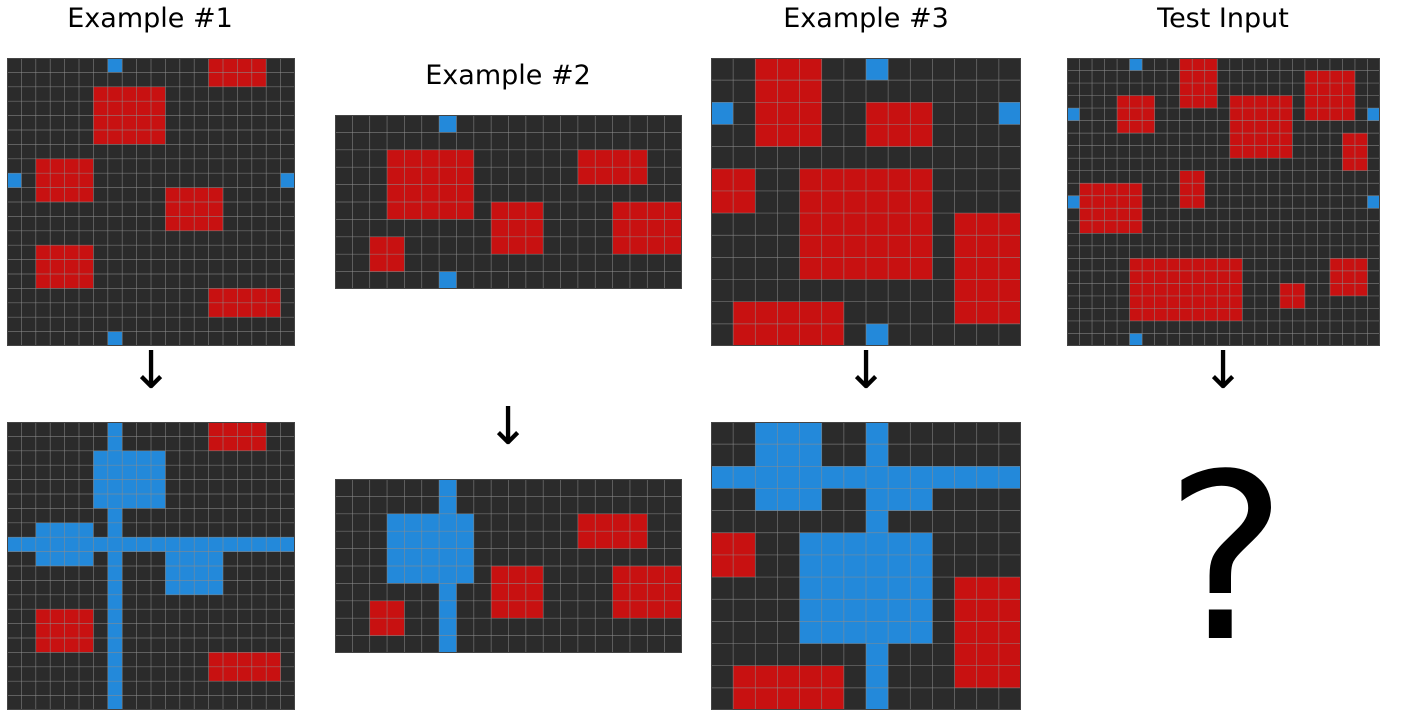 This screenshot has width=1404, height=717. I want to click on example-2-output-grid, so click(508, 566).